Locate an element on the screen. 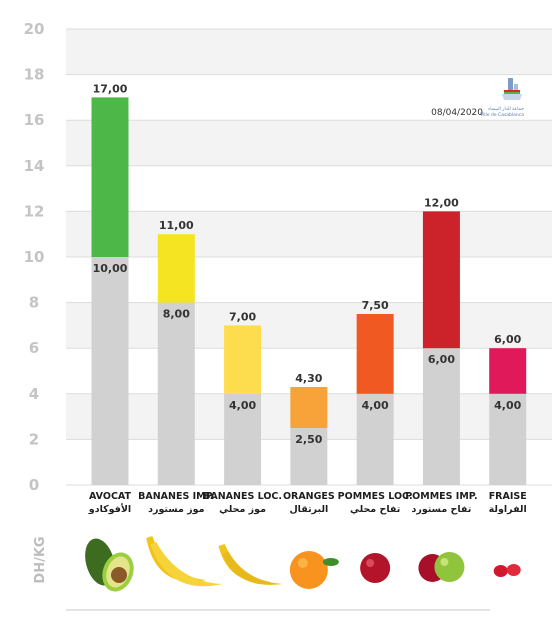 The height and width of the screenshot is (625, 555). y-tick-label: 4 is located at coordinates (34, 394).